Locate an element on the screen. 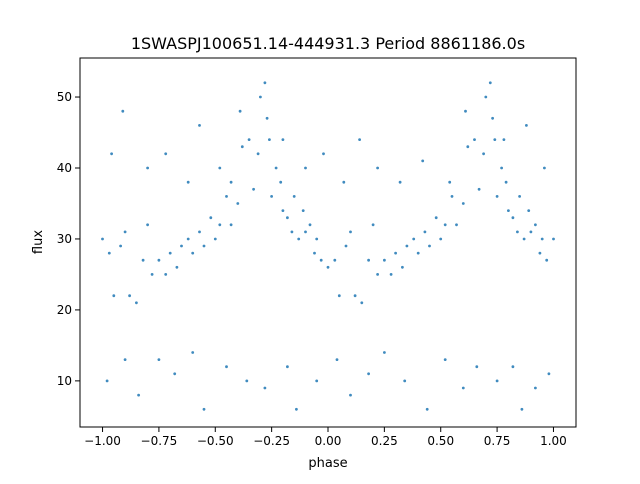 The image size is (640, 484). y-tick-label: 50 is located at coordinates (64, 97).